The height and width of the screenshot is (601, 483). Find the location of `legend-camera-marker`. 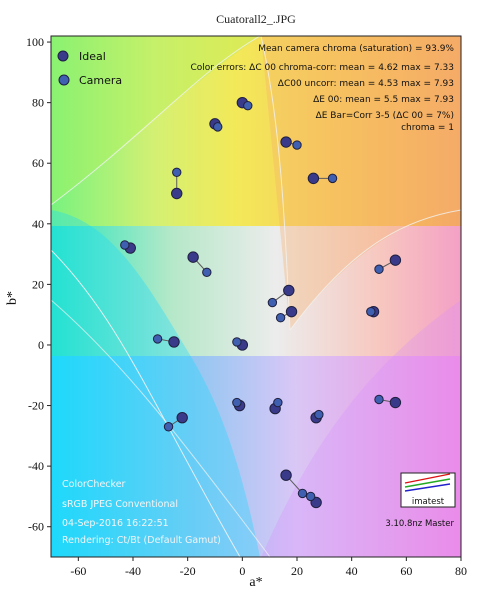

legend-camera-marker is located at coordinates (64, 80).